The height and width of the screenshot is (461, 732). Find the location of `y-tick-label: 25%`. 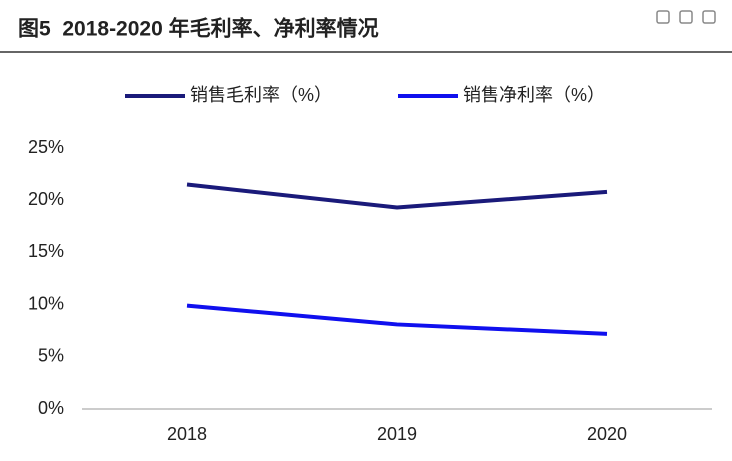

y-tick-label: 25% is located at coordinates (46, 147).